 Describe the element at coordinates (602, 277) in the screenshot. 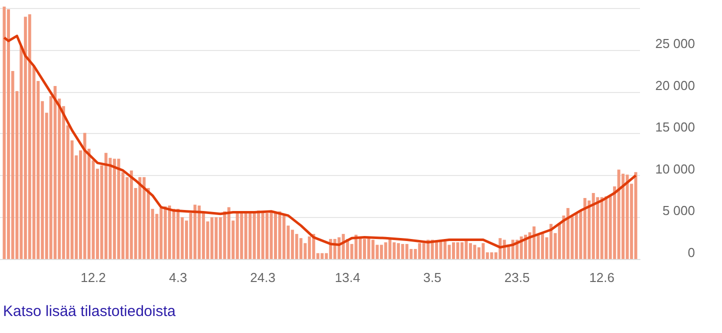

I see `x-tick-label: 12.6` at that location.